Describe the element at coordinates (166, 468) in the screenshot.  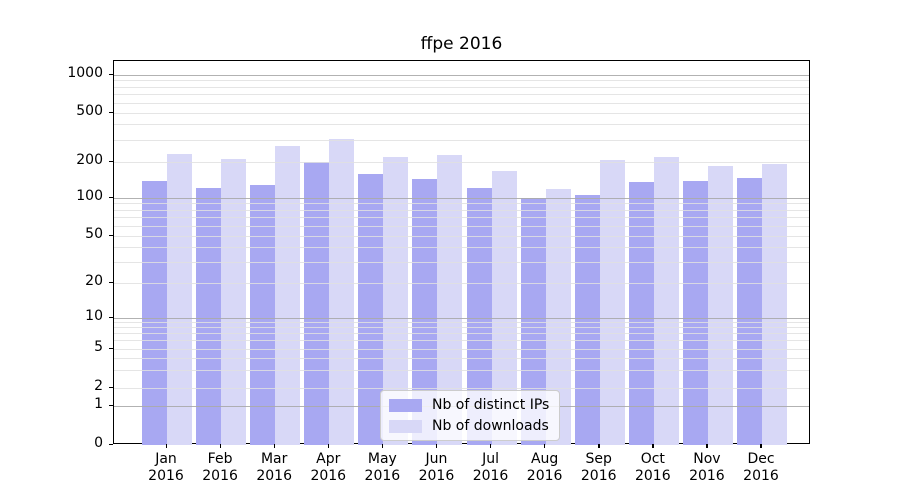
I see `x-tick-label-jan: Jan 2016` at that location.